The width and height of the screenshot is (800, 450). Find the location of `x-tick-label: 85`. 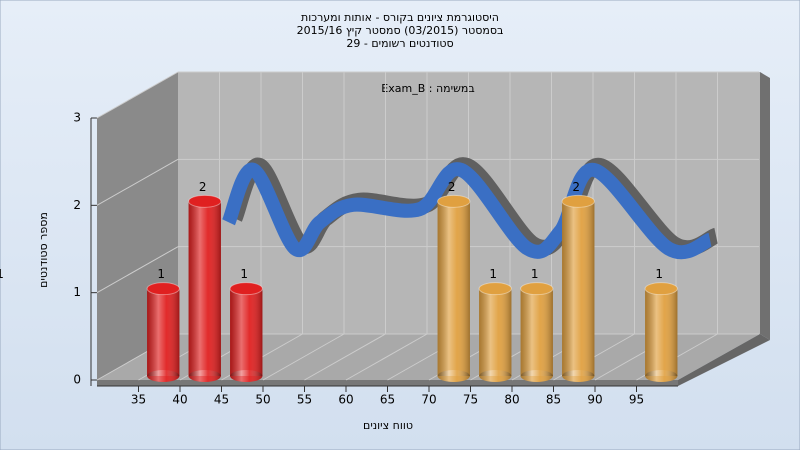

x-tick-label: 85 is located at coordinates (553, 400).